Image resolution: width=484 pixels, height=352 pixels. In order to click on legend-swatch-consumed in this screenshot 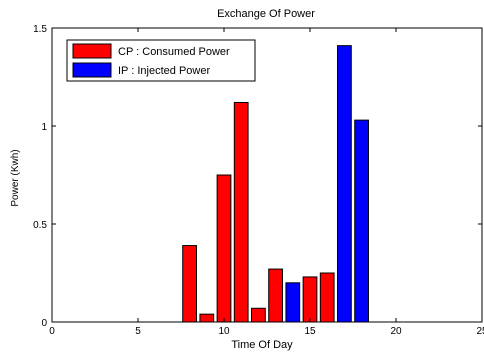, I will do `click(92, 51)`.